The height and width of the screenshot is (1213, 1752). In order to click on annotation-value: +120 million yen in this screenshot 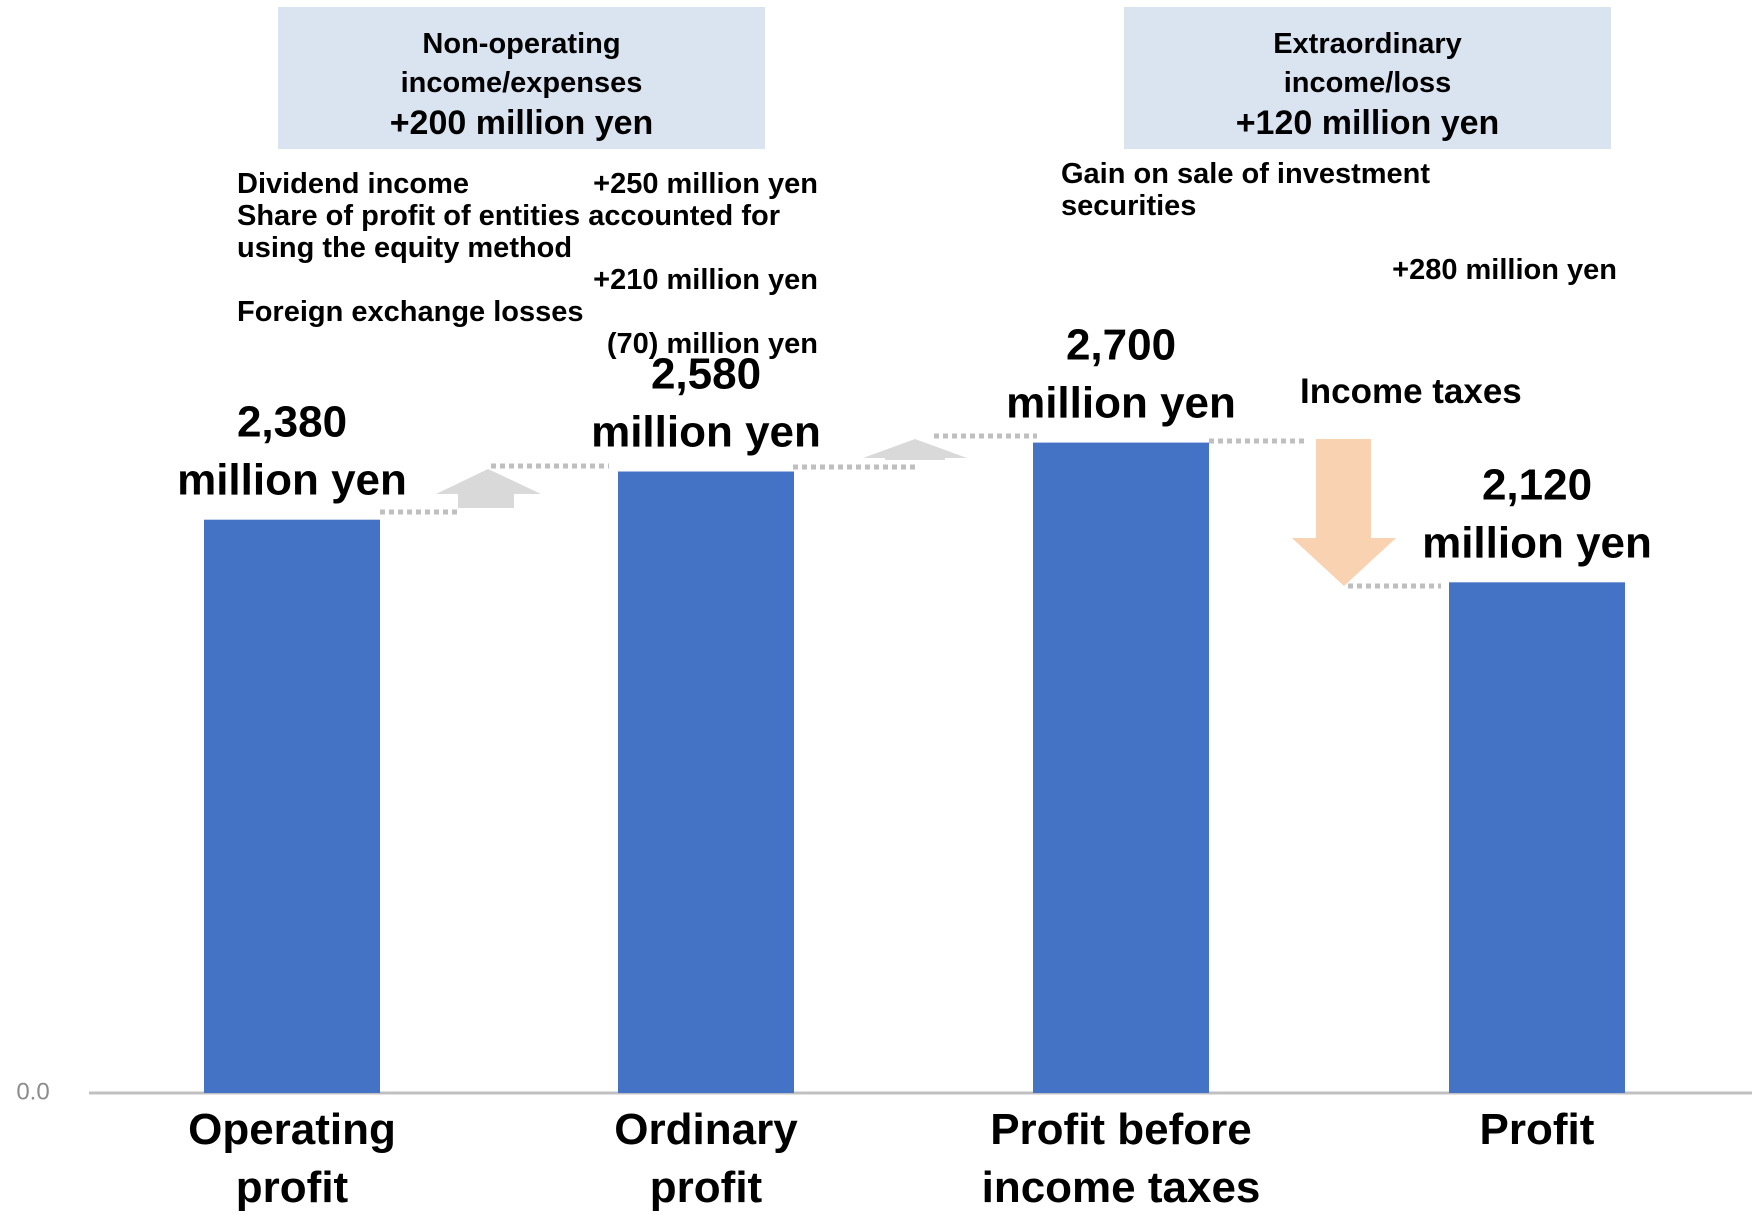, I will do `click(1367, 123)`.